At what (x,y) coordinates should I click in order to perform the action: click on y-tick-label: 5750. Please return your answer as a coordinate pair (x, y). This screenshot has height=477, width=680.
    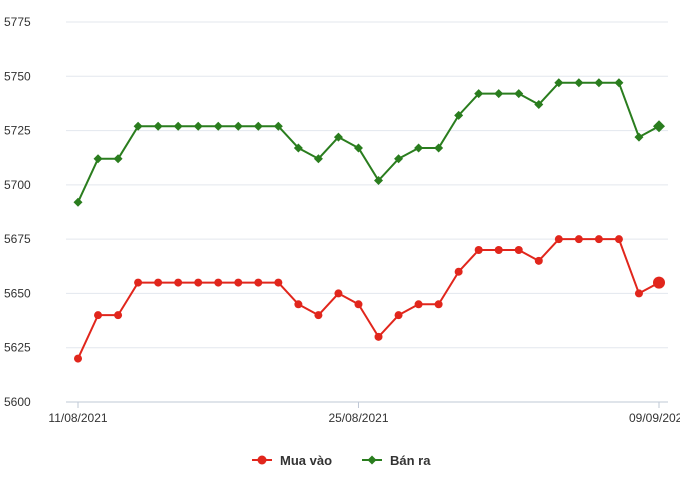
    Looking at the image, I should click on (17, 76).